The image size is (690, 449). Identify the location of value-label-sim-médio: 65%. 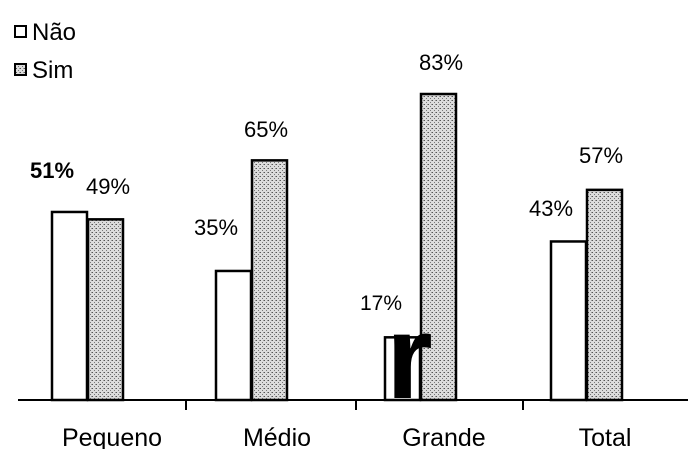
(266, 129).